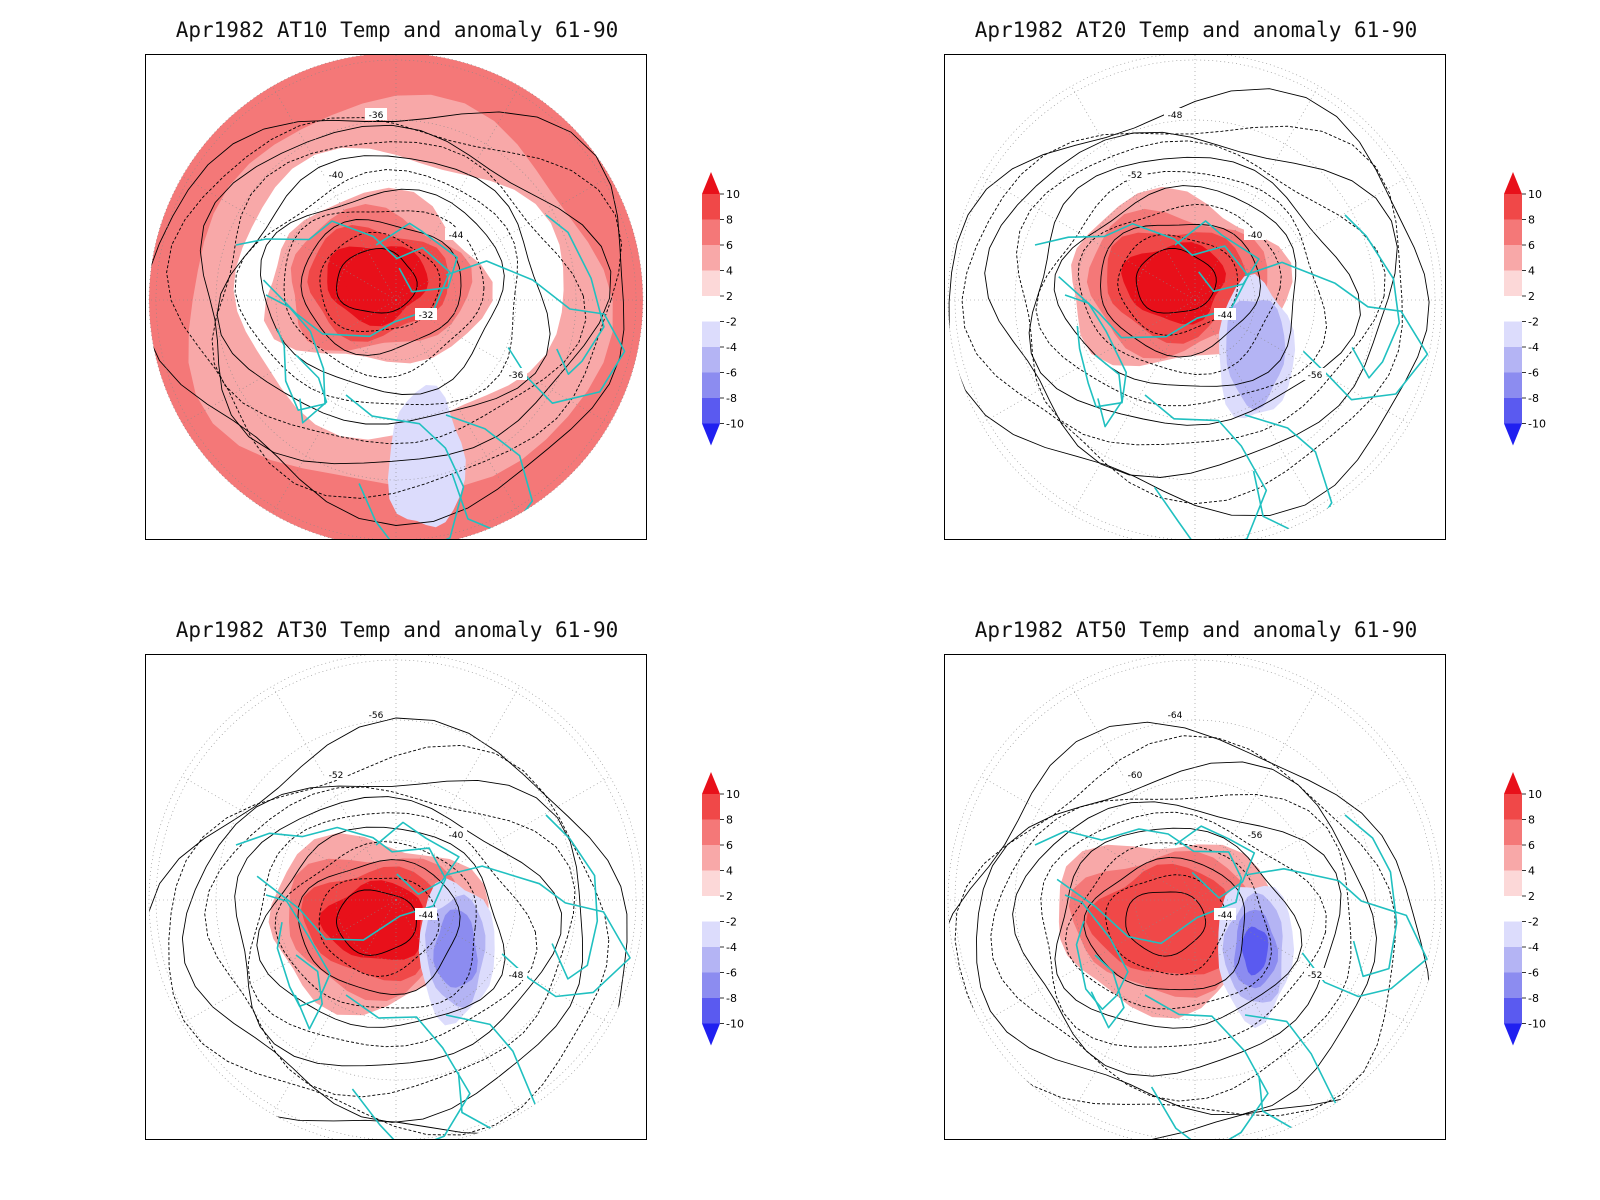 This screenshot has height=1200, width=1600. What do you see at coordinates (1533, 398) in the screenshot?
I see `colorbar-label: -8` at bounding box center [1533, 398].